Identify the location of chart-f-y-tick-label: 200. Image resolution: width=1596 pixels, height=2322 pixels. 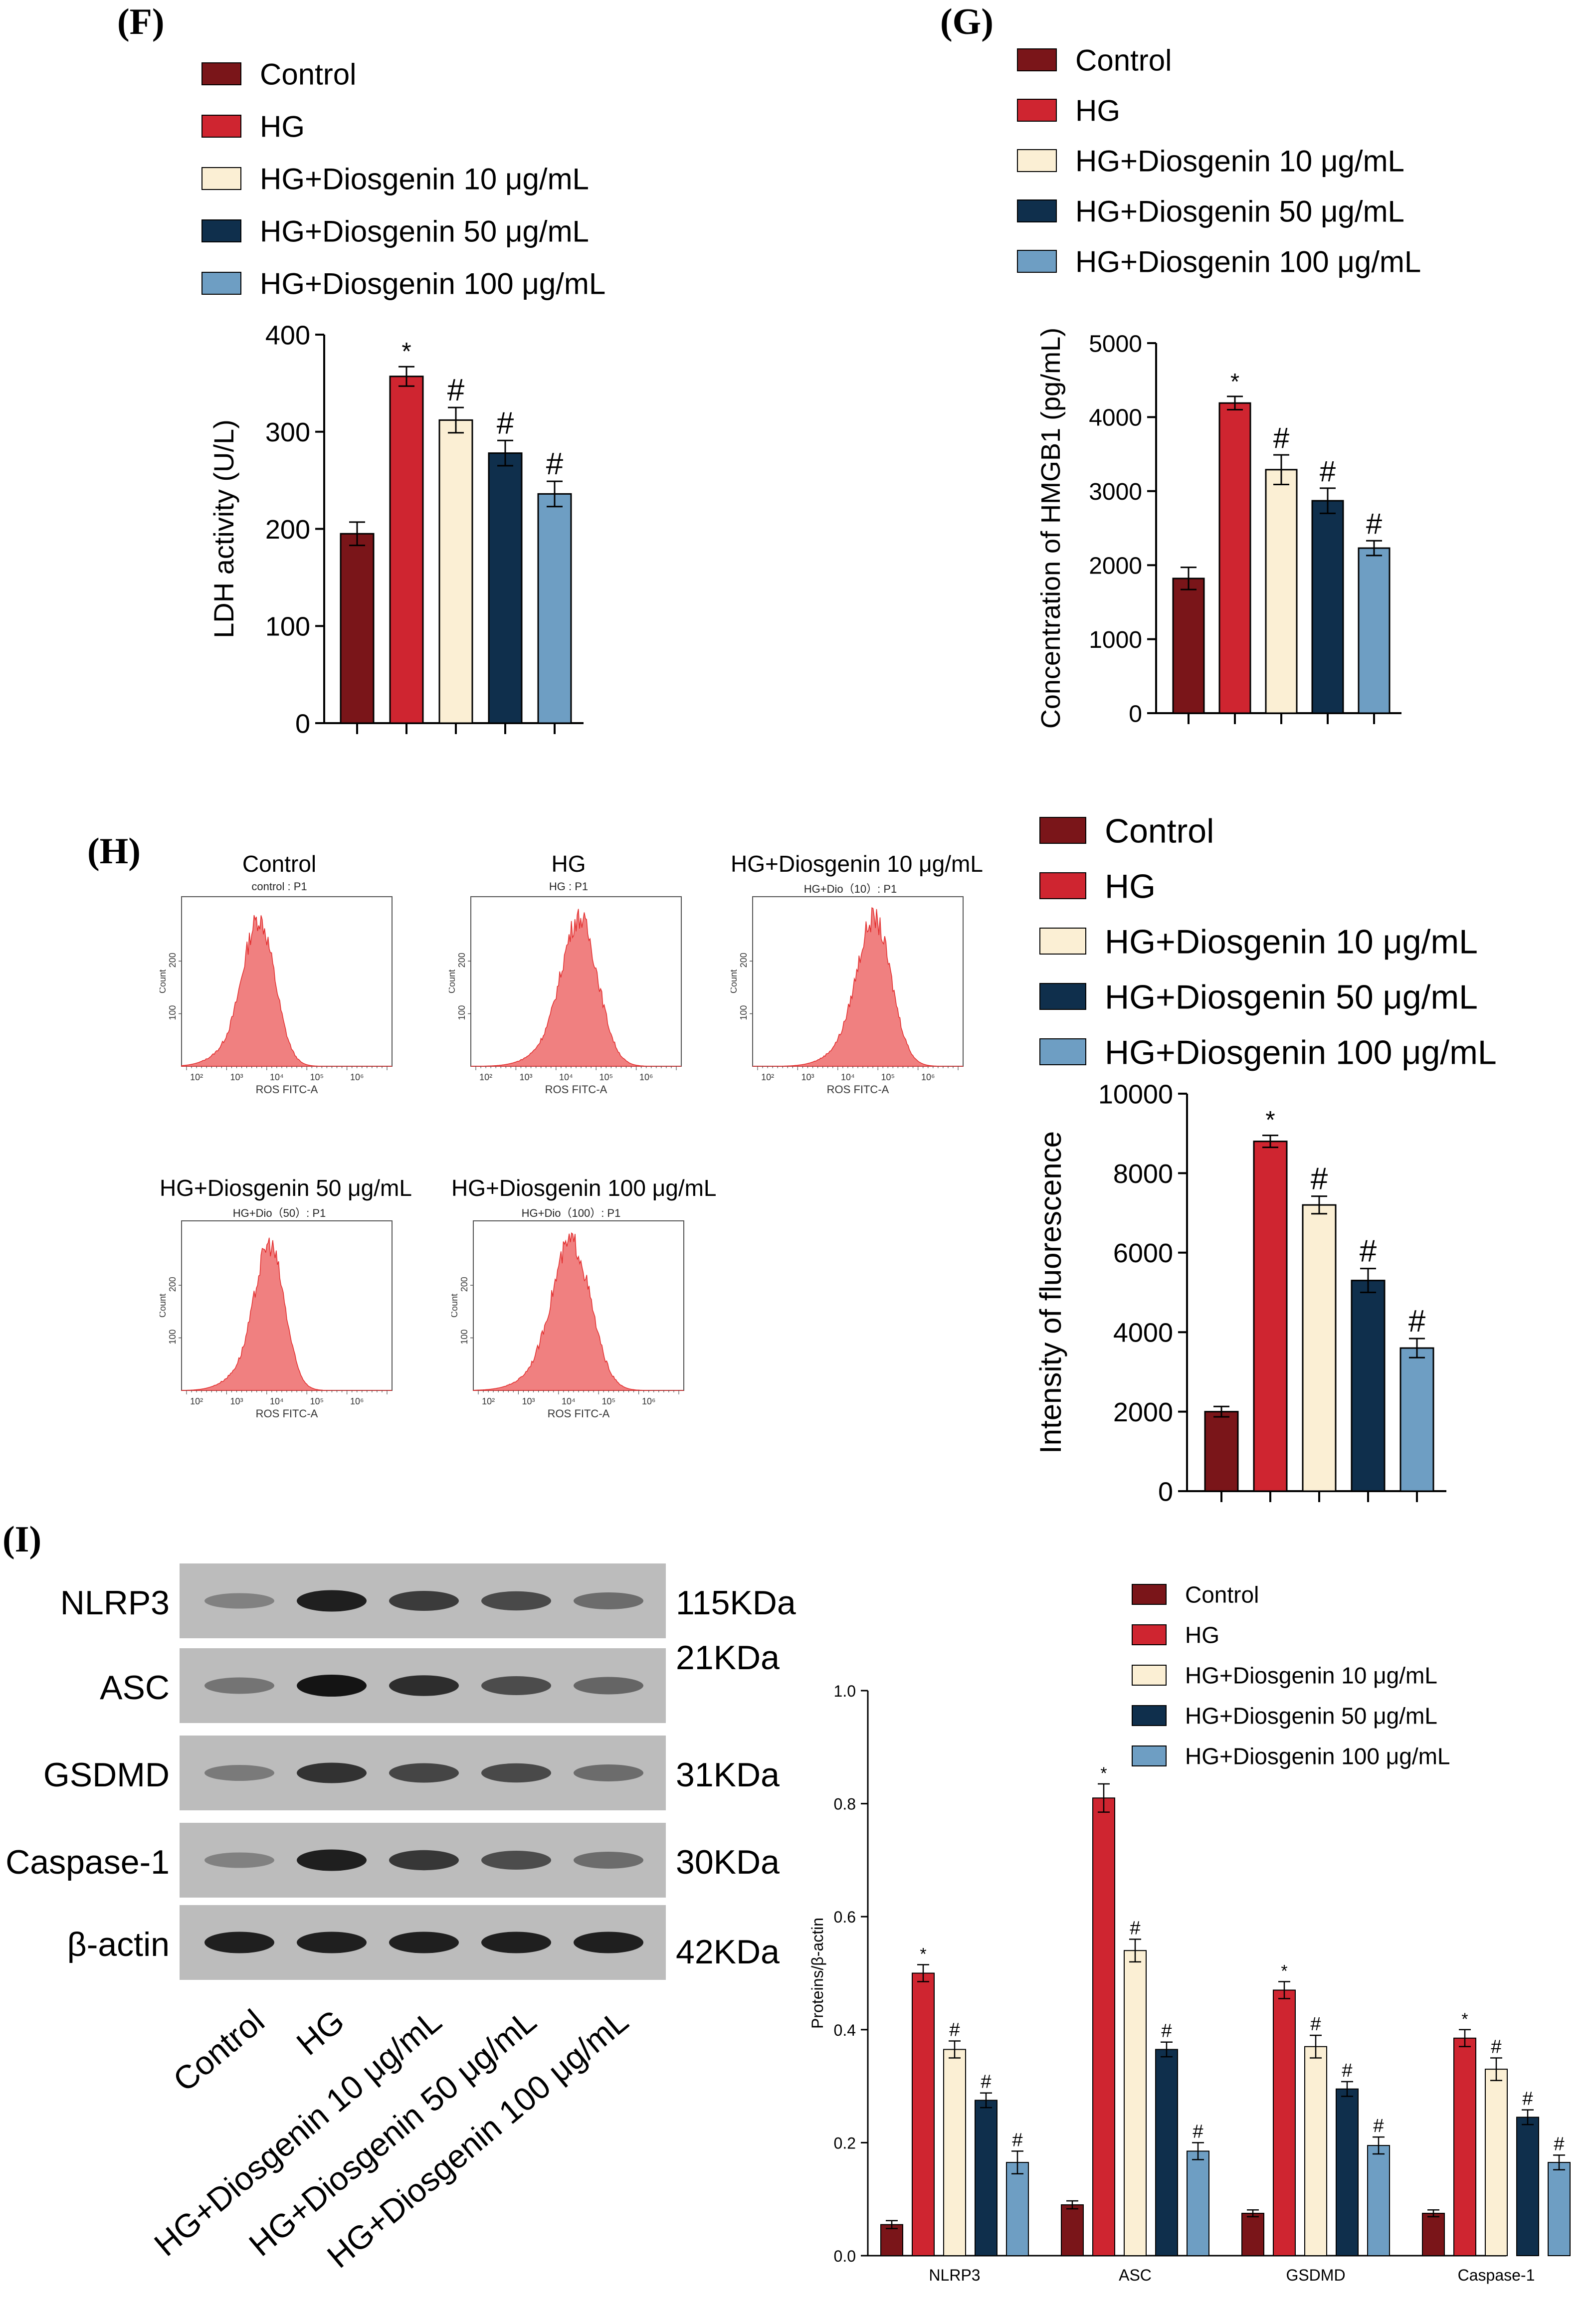
(287, 530).